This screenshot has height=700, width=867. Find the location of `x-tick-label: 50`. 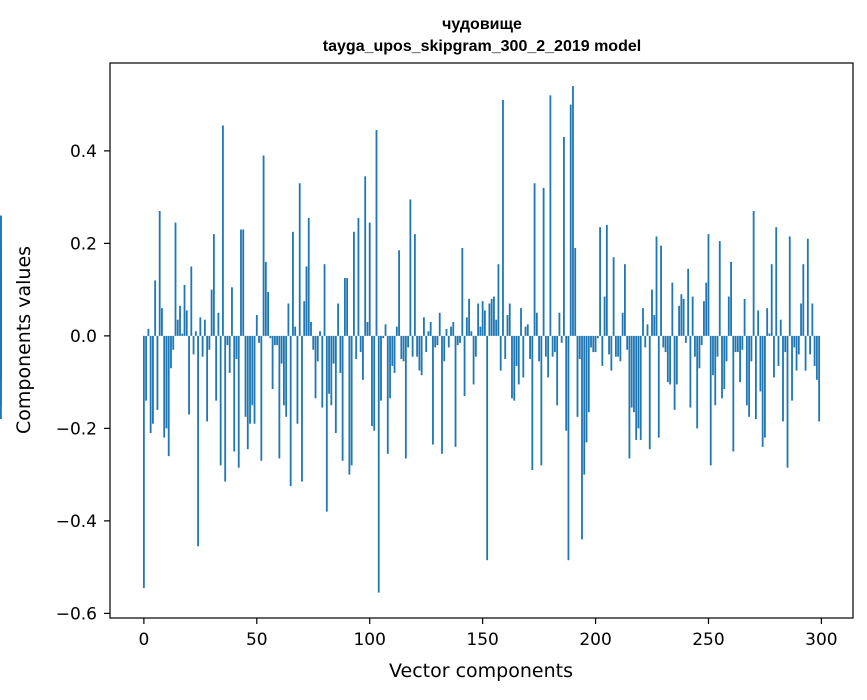

x-tick-label: 50 is located at coordinates (257, 640).